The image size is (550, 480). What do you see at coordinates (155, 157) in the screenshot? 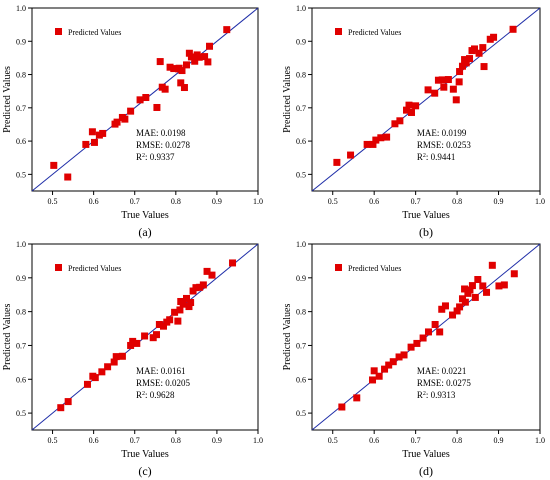
I see `metric-text: R2: 0.9337` at bounding box center [155, 157].